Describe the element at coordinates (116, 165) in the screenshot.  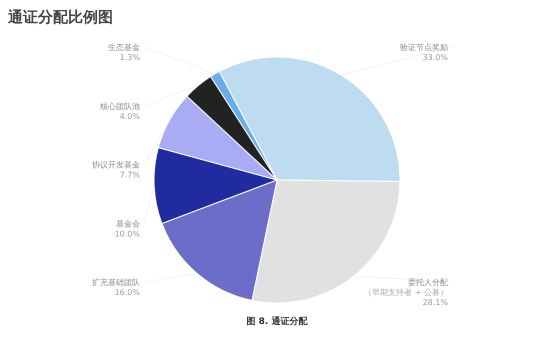
I see `slice-label: 协议开发基金` at that location.